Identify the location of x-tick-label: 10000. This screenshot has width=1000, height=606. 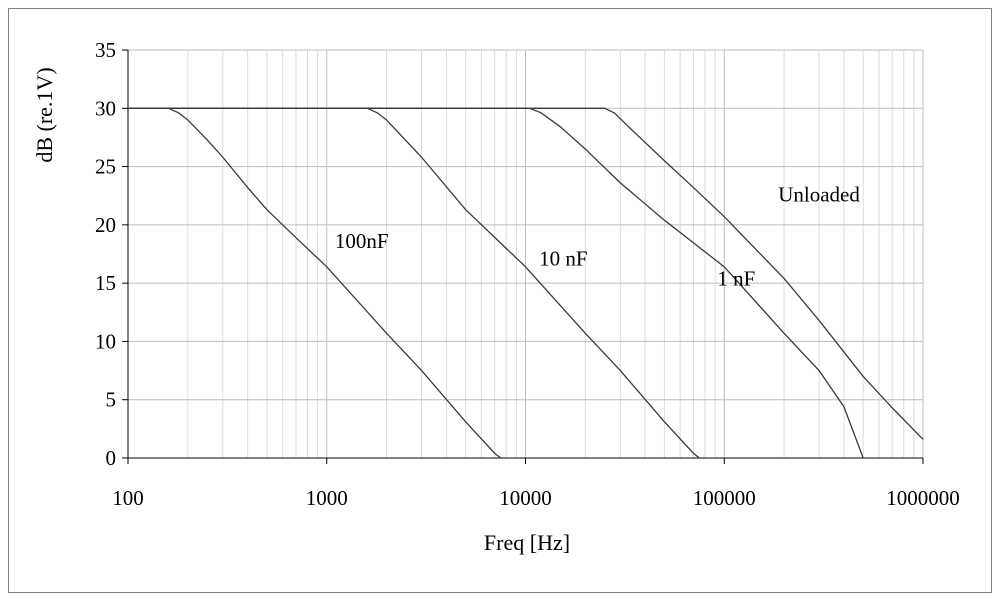
(525, 498).